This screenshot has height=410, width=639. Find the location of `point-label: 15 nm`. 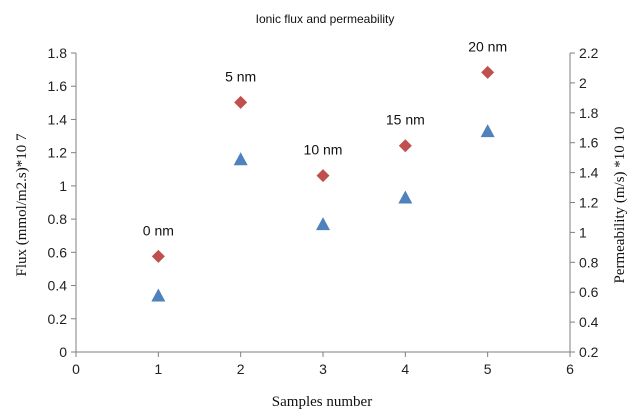

point-label: 15 nm is located at coordinates (405, 120).